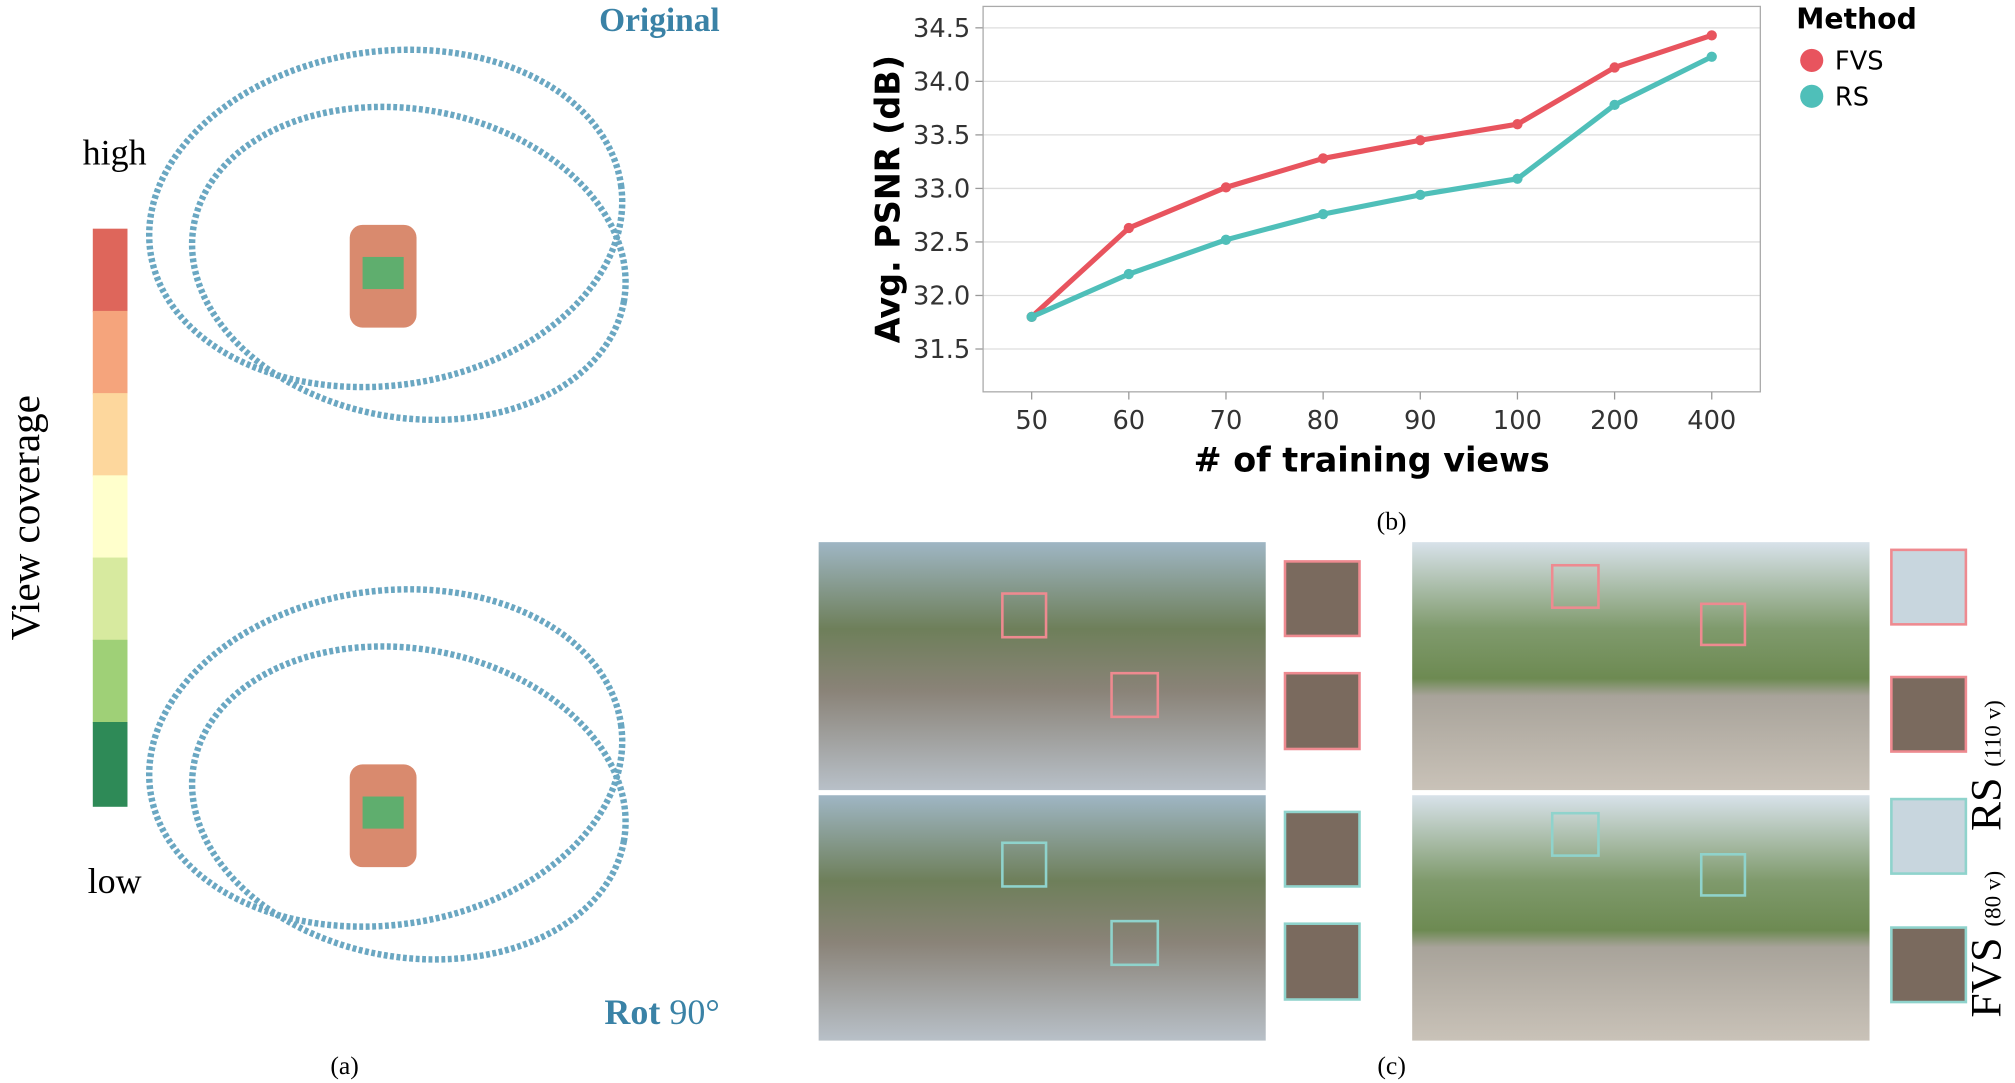 This screenshot has width=2015, height=1083. I want to click on x-tick-label: 60, so click(1128, 421).